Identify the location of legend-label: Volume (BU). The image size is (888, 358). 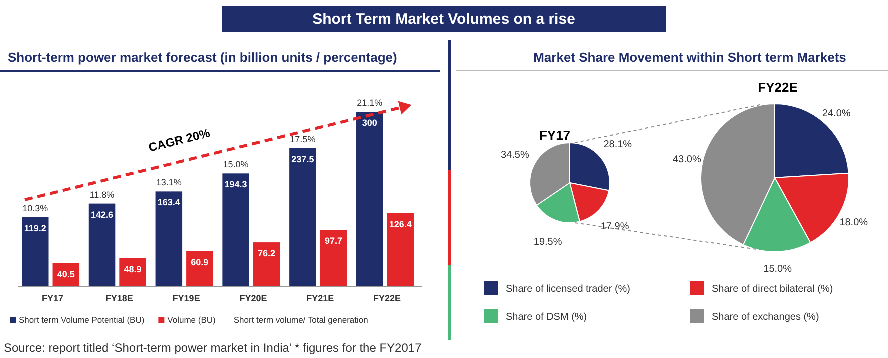
(192, 320).